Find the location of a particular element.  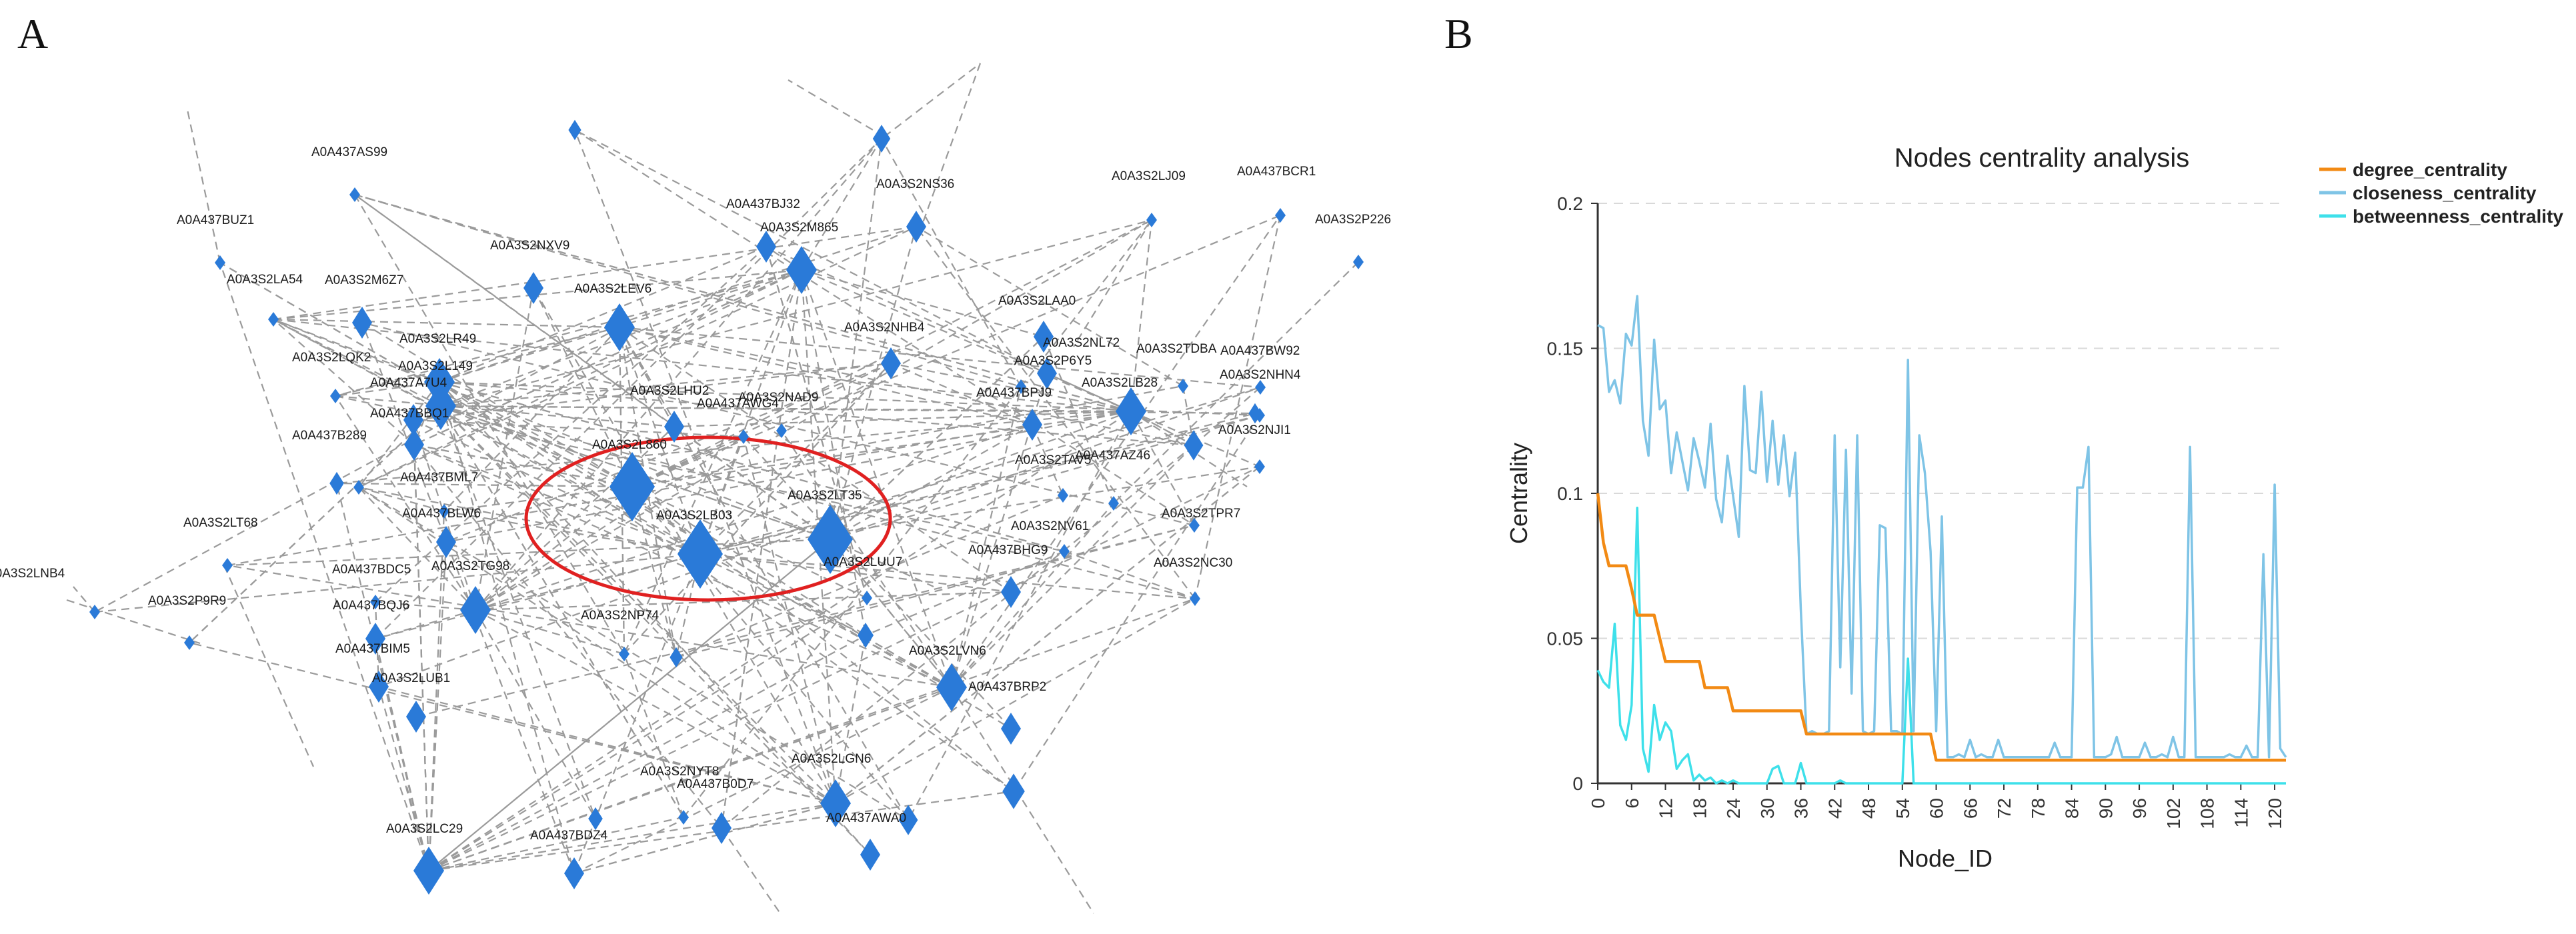

network-node-label: A0A437BQJ6 is located at coordinates (371, 606).